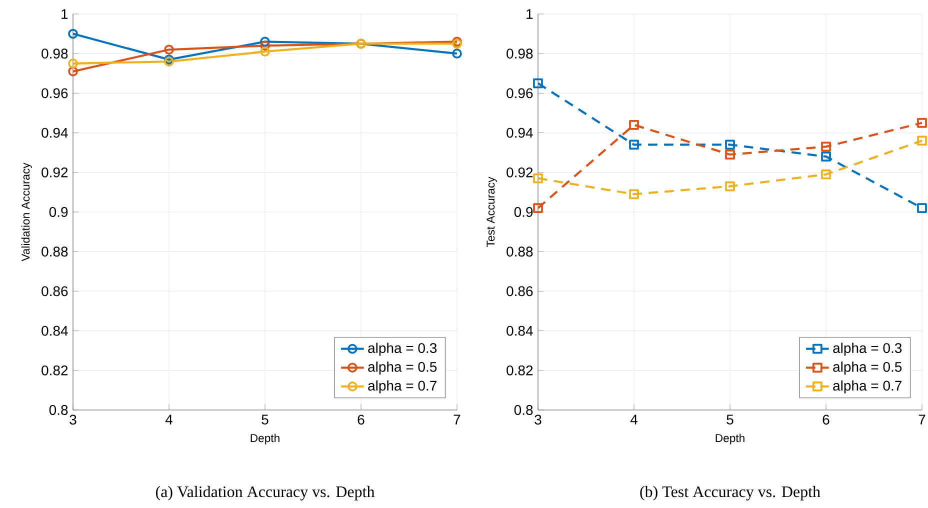  Describe the element at coordinates (491, 212) in the screenshot. I see `y-axis-title: Test Accuracy` at that location.